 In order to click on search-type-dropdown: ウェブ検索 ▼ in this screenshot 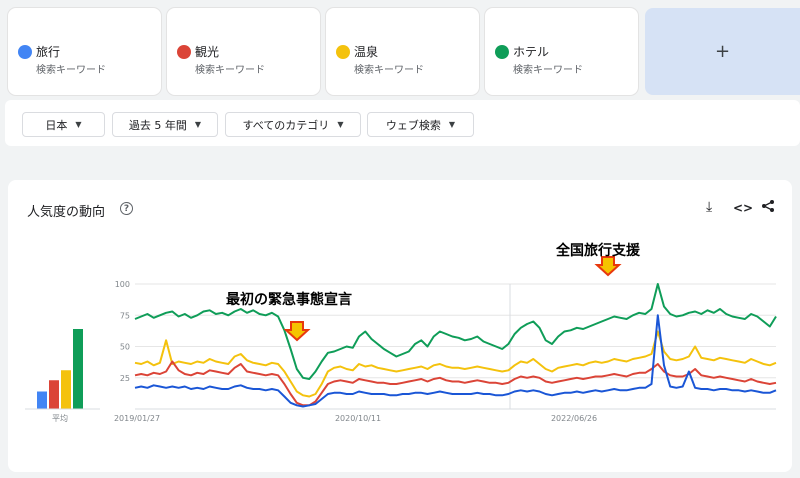, I will do `click(420, 124)`.